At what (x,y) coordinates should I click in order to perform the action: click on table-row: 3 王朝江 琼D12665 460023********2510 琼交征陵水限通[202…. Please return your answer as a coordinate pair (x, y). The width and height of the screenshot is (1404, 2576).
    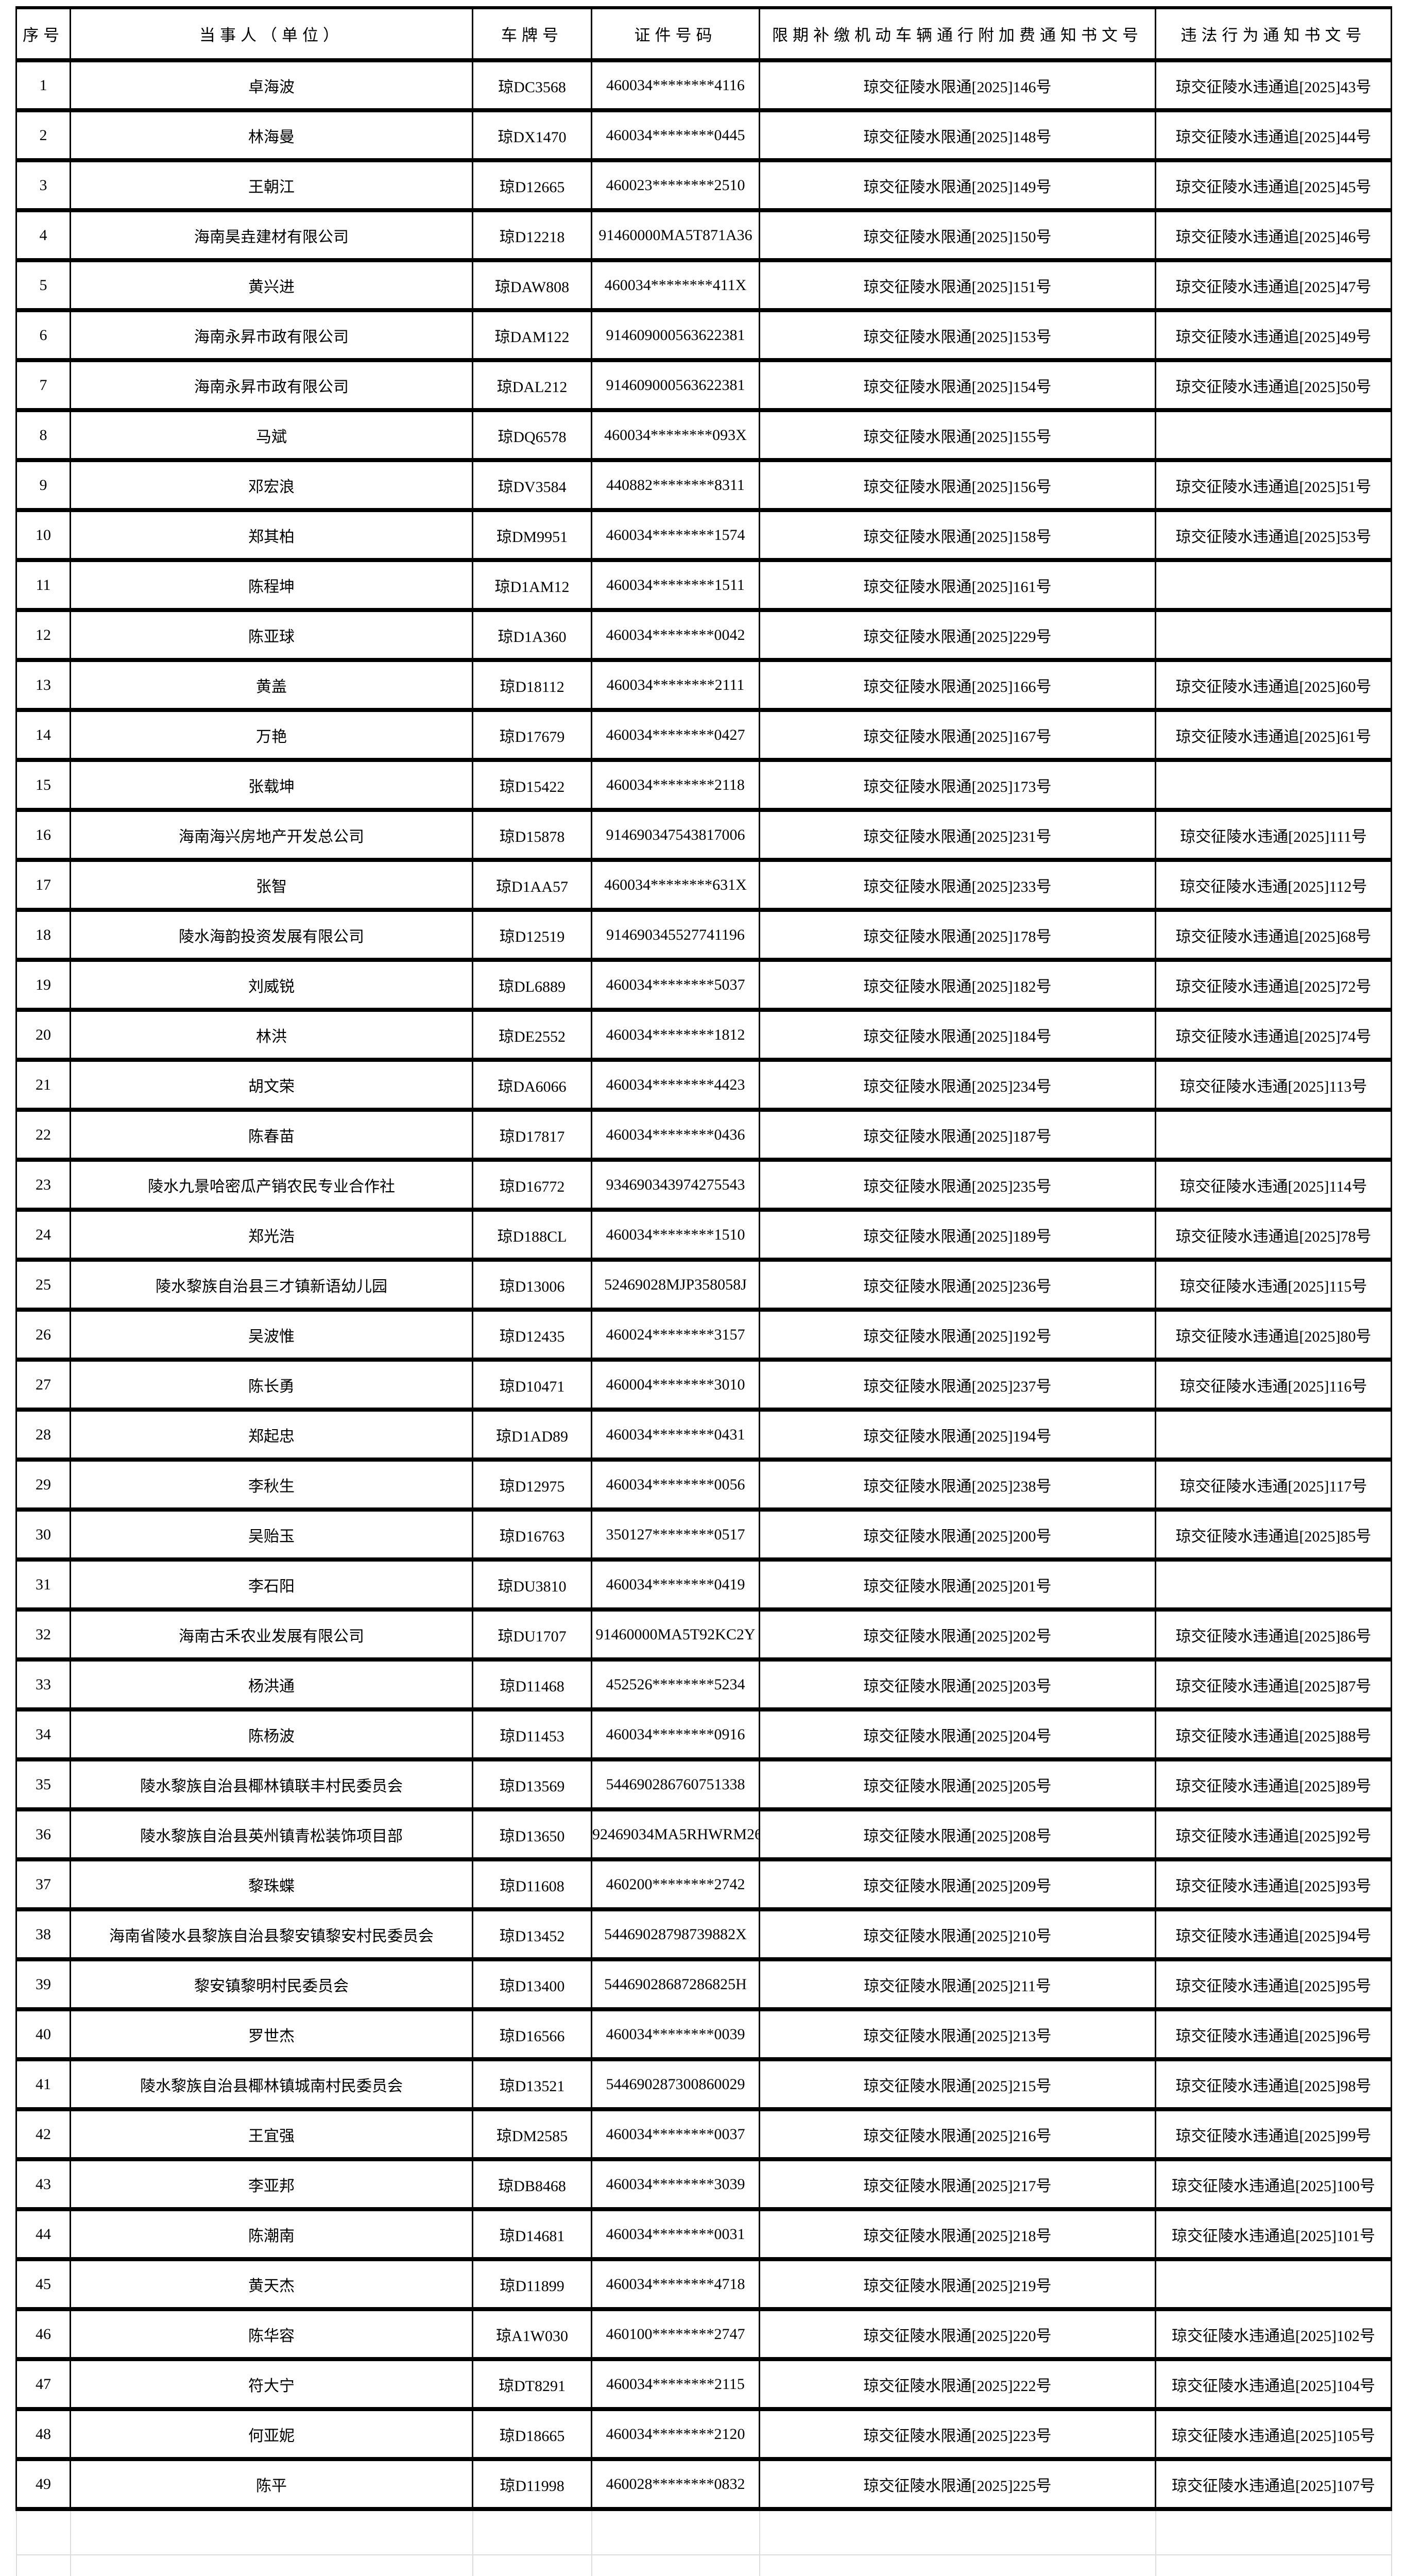
    Looking at the image, I should click on (703, 186).